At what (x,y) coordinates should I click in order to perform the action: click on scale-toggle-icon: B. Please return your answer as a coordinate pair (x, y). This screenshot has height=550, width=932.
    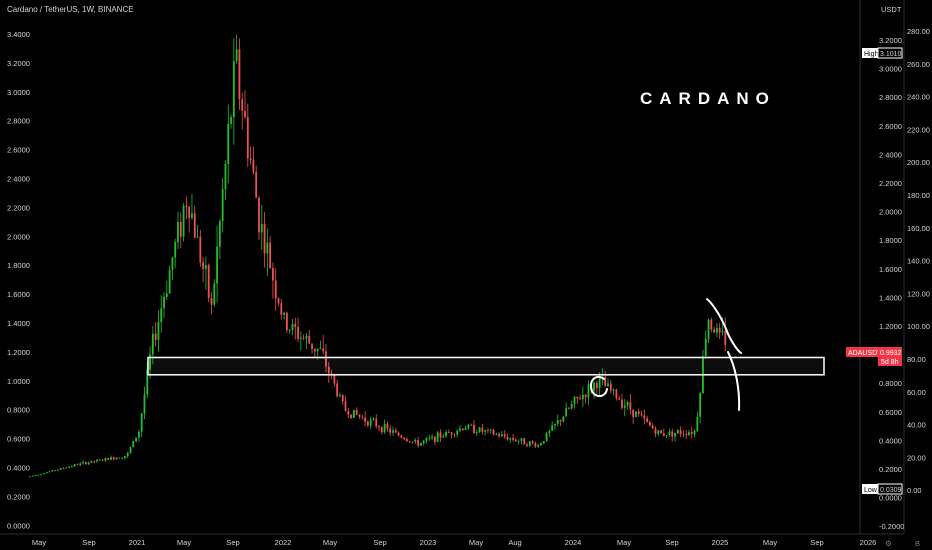
    Looking at the image, I should click on (917, 543).